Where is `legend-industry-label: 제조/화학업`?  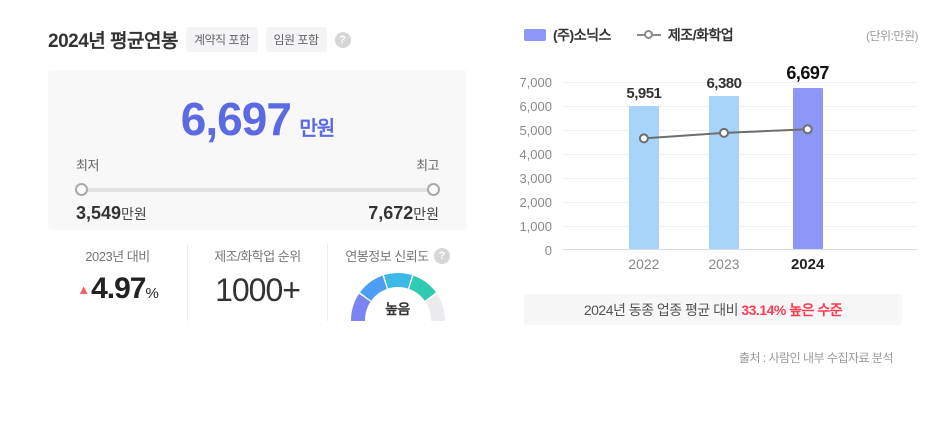 legend-industry-label: 제조/화학업 is located at coordinates (700, 35).